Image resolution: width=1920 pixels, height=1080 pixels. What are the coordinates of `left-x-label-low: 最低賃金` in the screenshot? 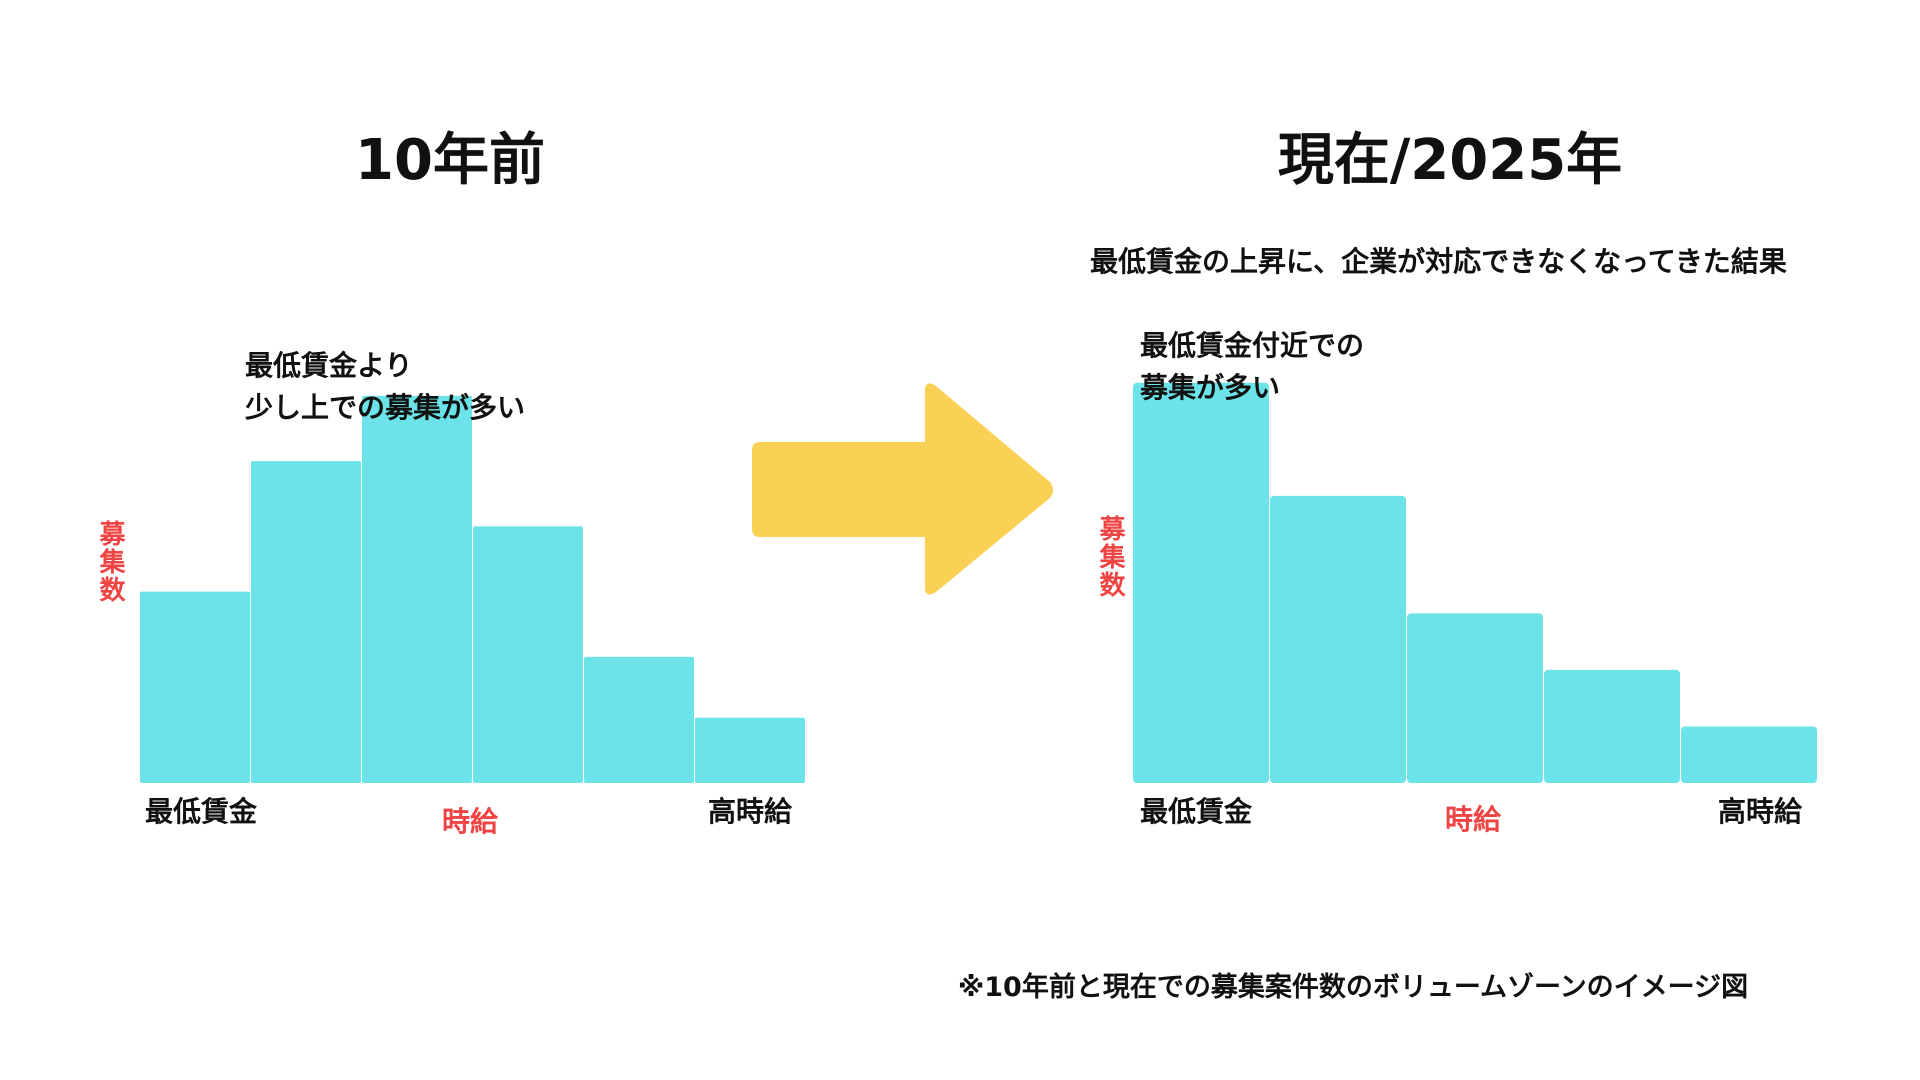 It's located at (201, 811).